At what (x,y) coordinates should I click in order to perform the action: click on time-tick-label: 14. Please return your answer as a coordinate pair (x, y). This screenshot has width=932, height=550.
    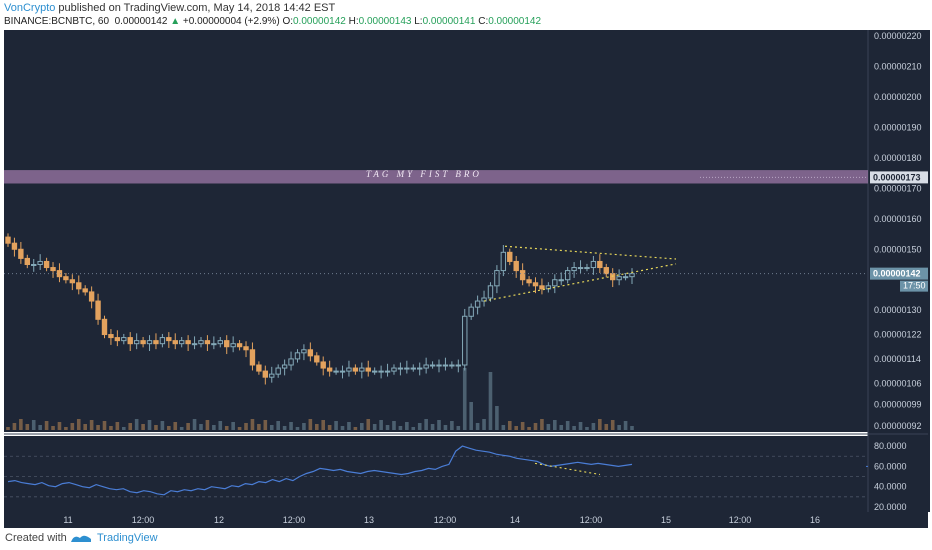
    Looking at the image, I should click on (515, 520).